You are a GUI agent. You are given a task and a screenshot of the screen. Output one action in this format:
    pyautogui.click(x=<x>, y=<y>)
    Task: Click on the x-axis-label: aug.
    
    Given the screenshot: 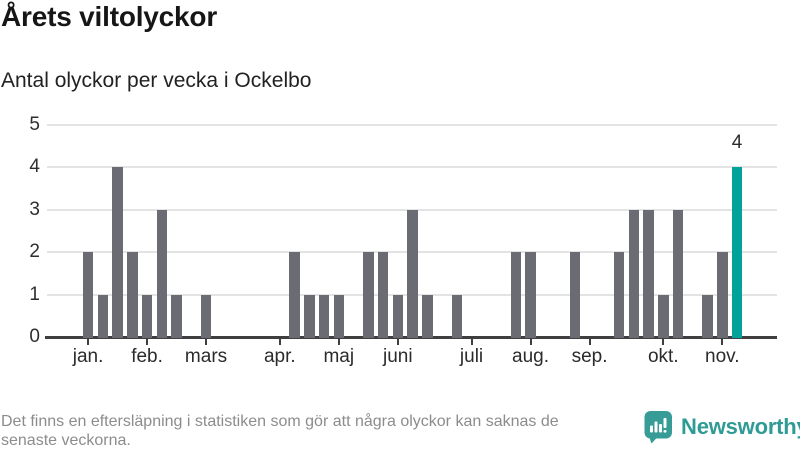 What is the action you would take?
    pyautogui.click(x=531, y=356)
    